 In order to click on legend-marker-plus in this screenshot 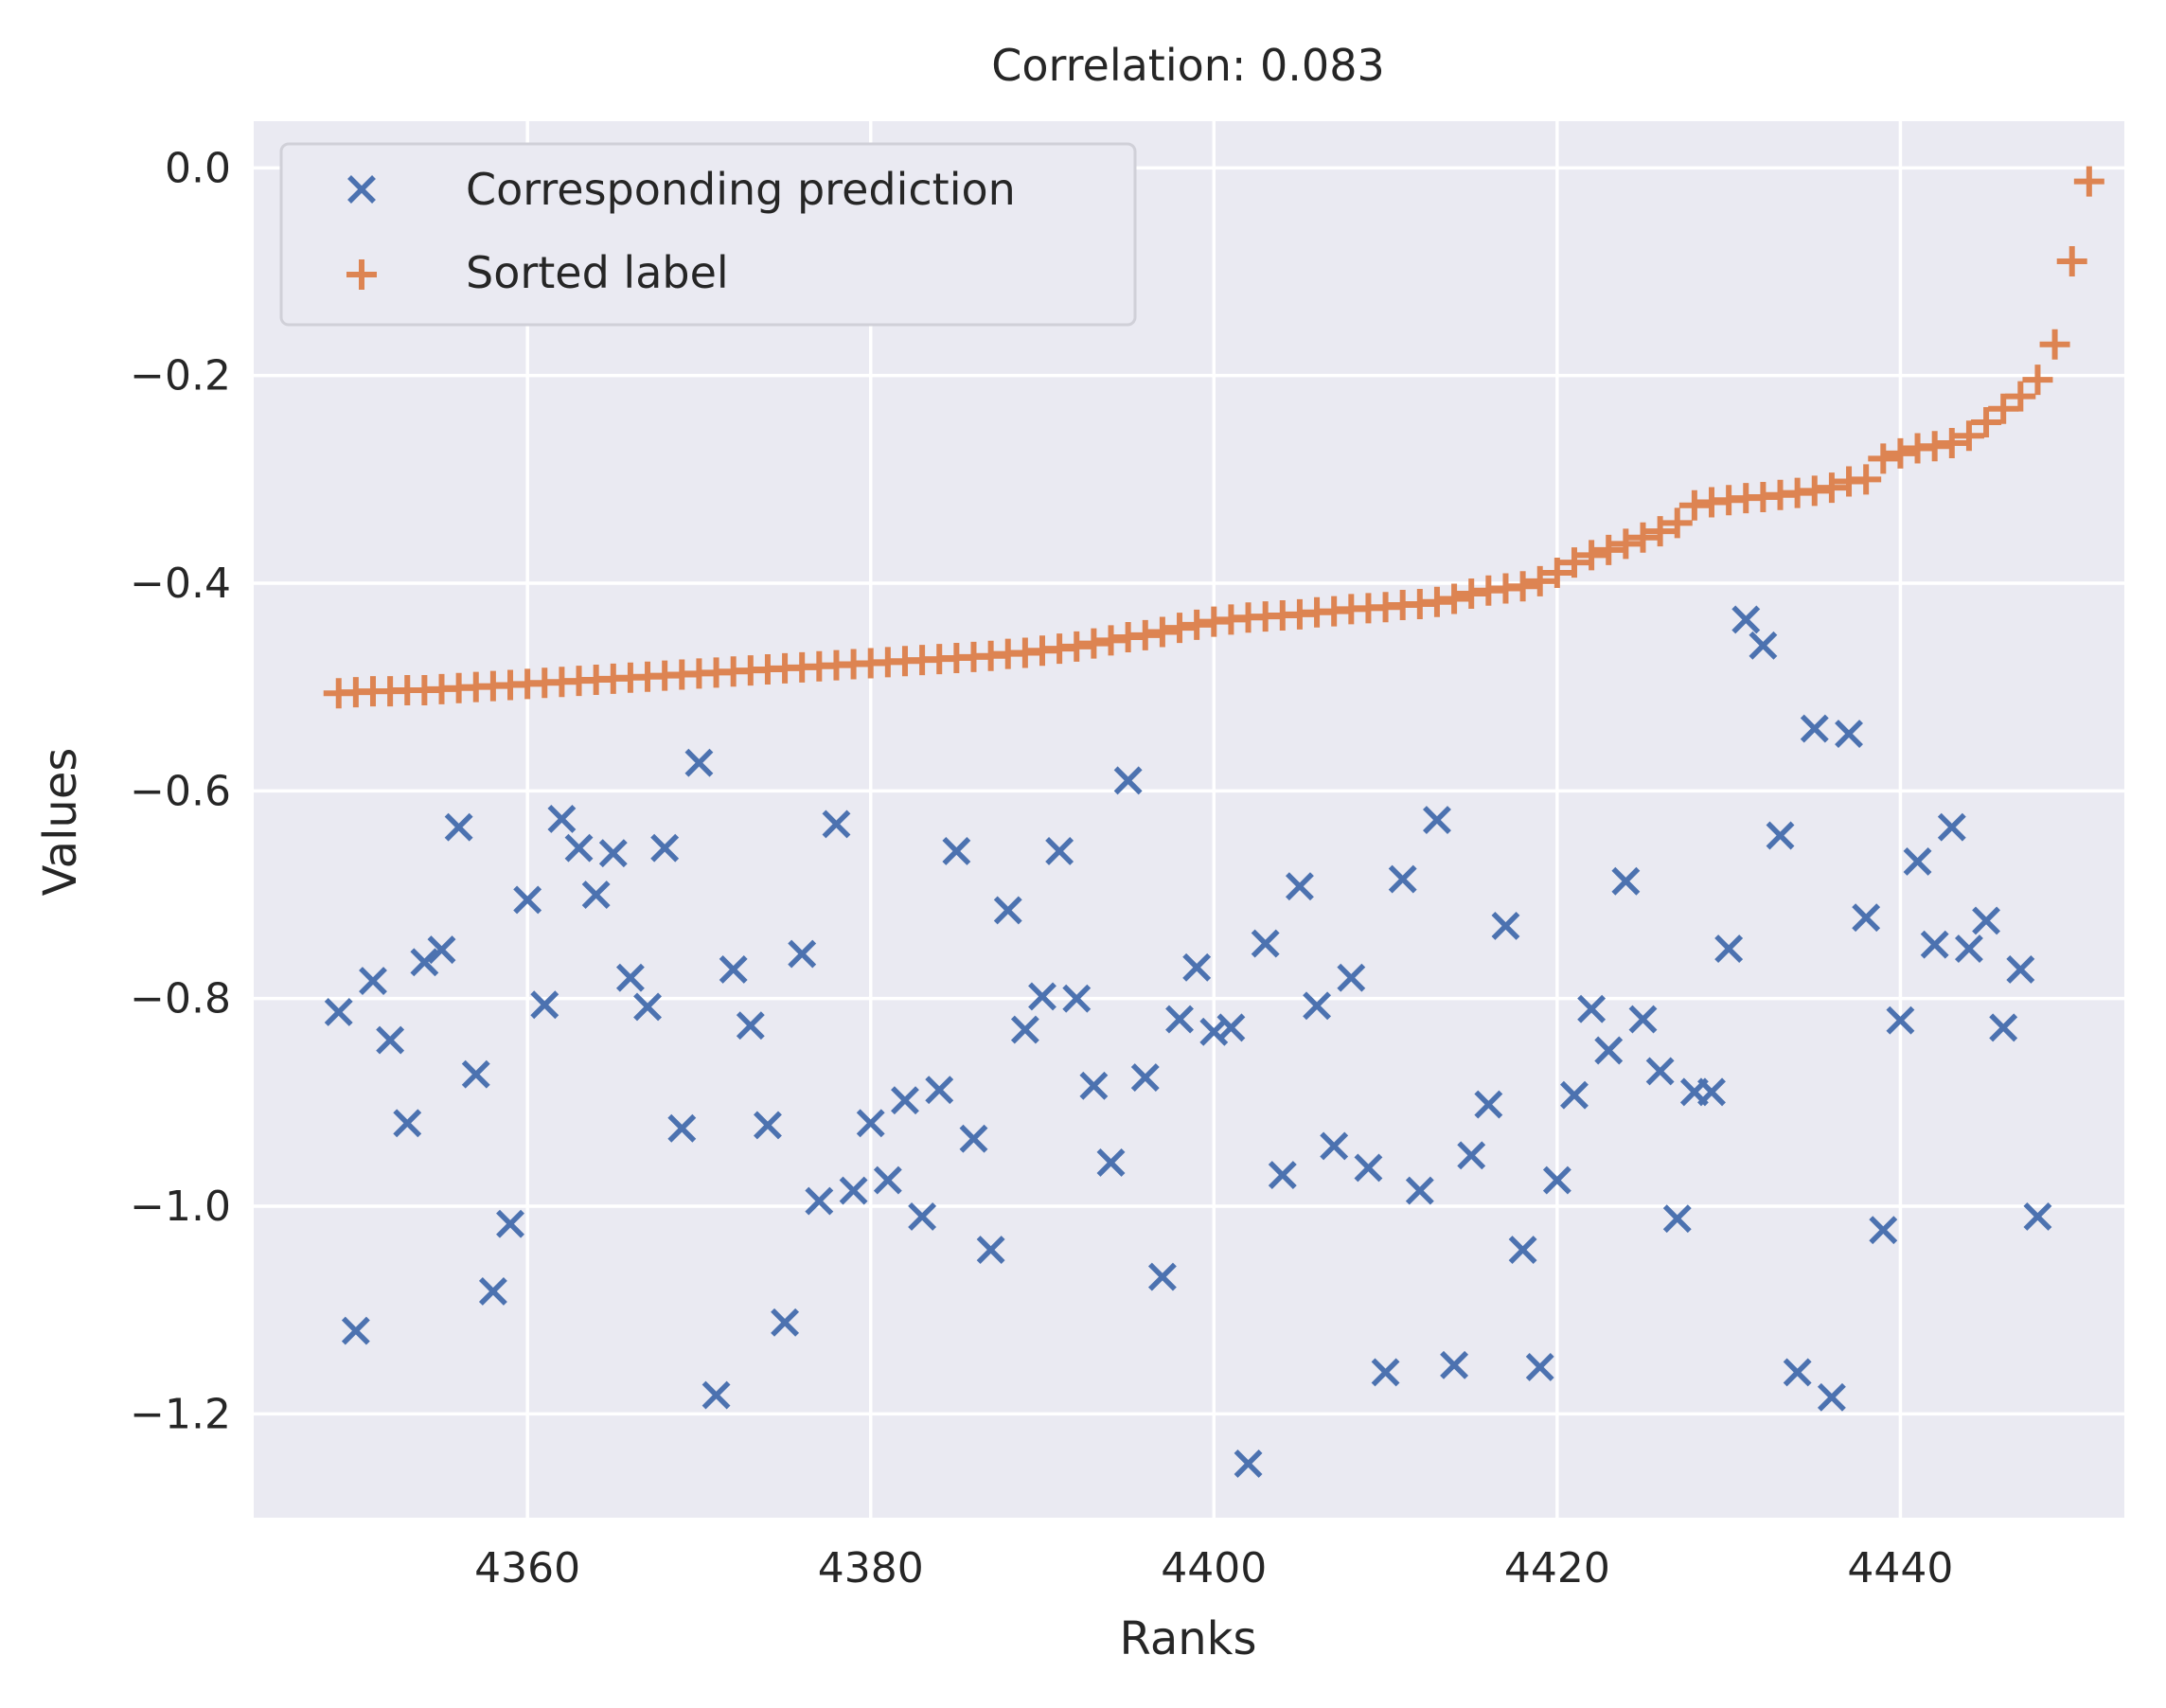, I will do `click(361, 274)`.